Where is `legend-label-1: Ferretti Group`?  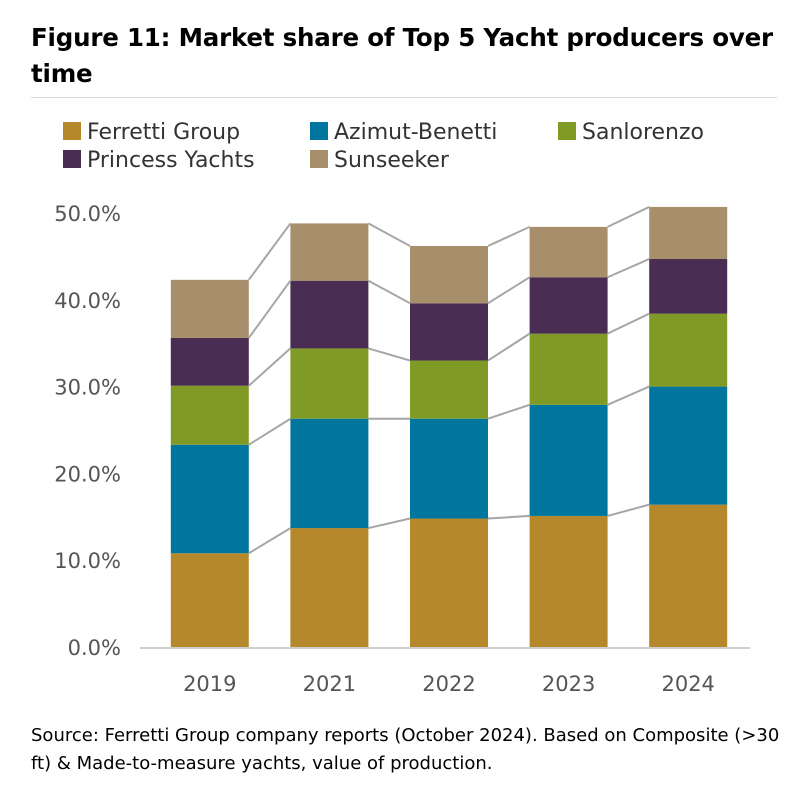
legend-label-1: Ferretti Group is located at coordinates (163, 132).